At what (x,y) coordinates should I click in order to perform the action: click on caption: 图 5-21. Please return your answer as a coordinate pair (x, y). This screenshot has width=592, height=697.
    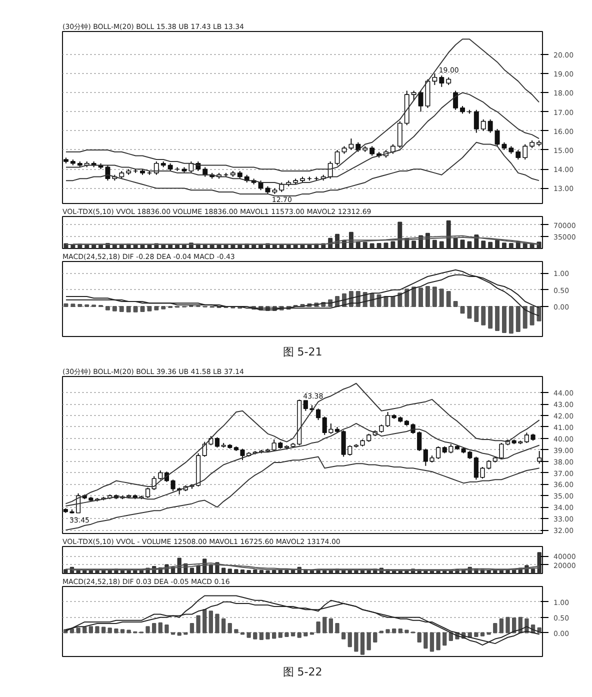
    Looking at the image, I should click on (302, 352).